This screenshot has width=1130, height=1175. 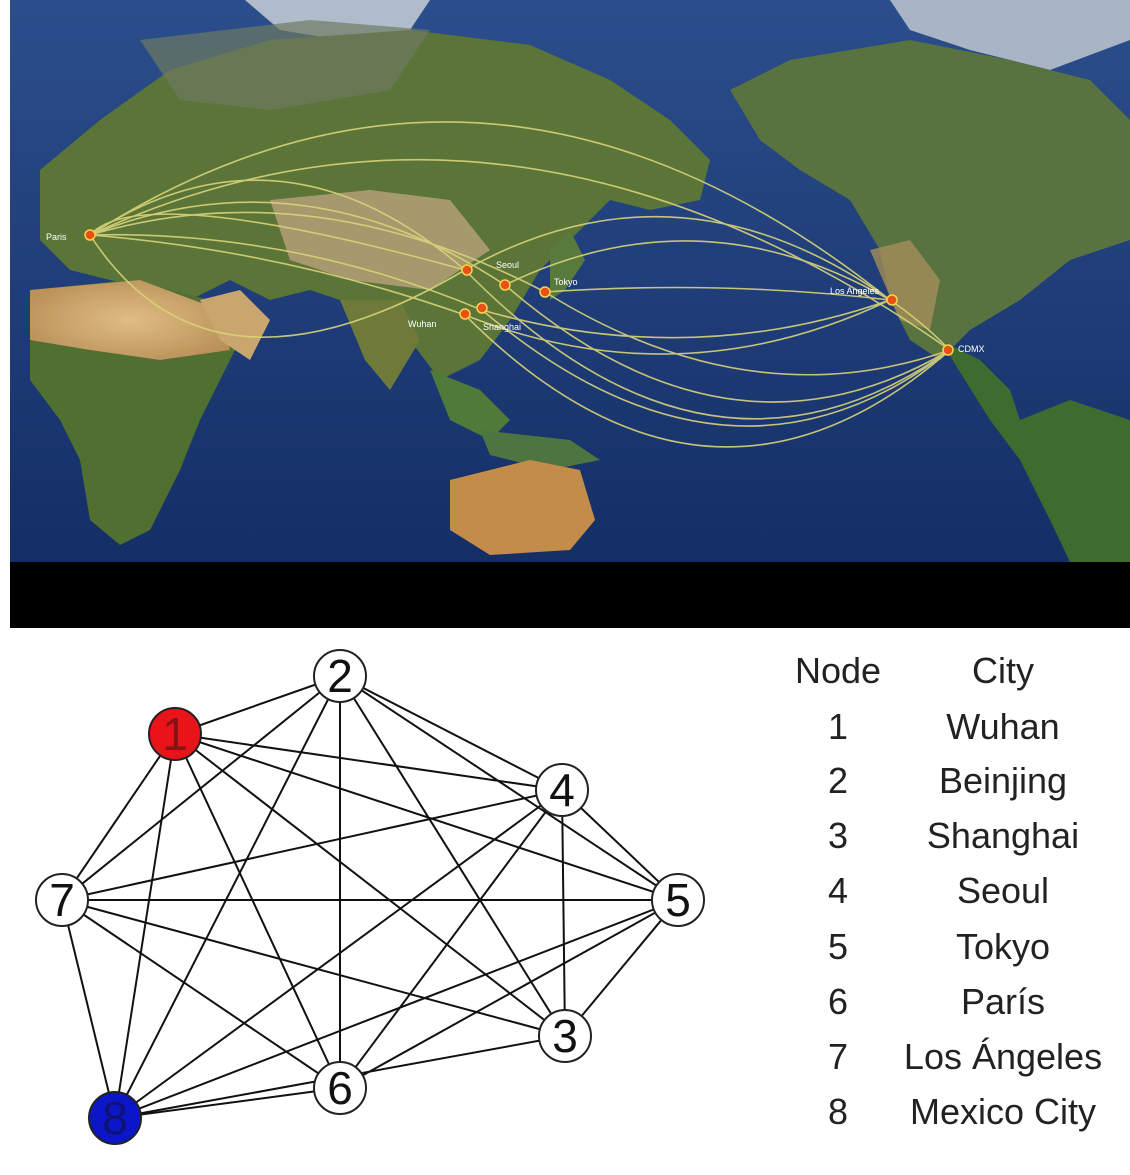 I want to click on legend-city-name: Beinjing, so click(x=1003, y=780).